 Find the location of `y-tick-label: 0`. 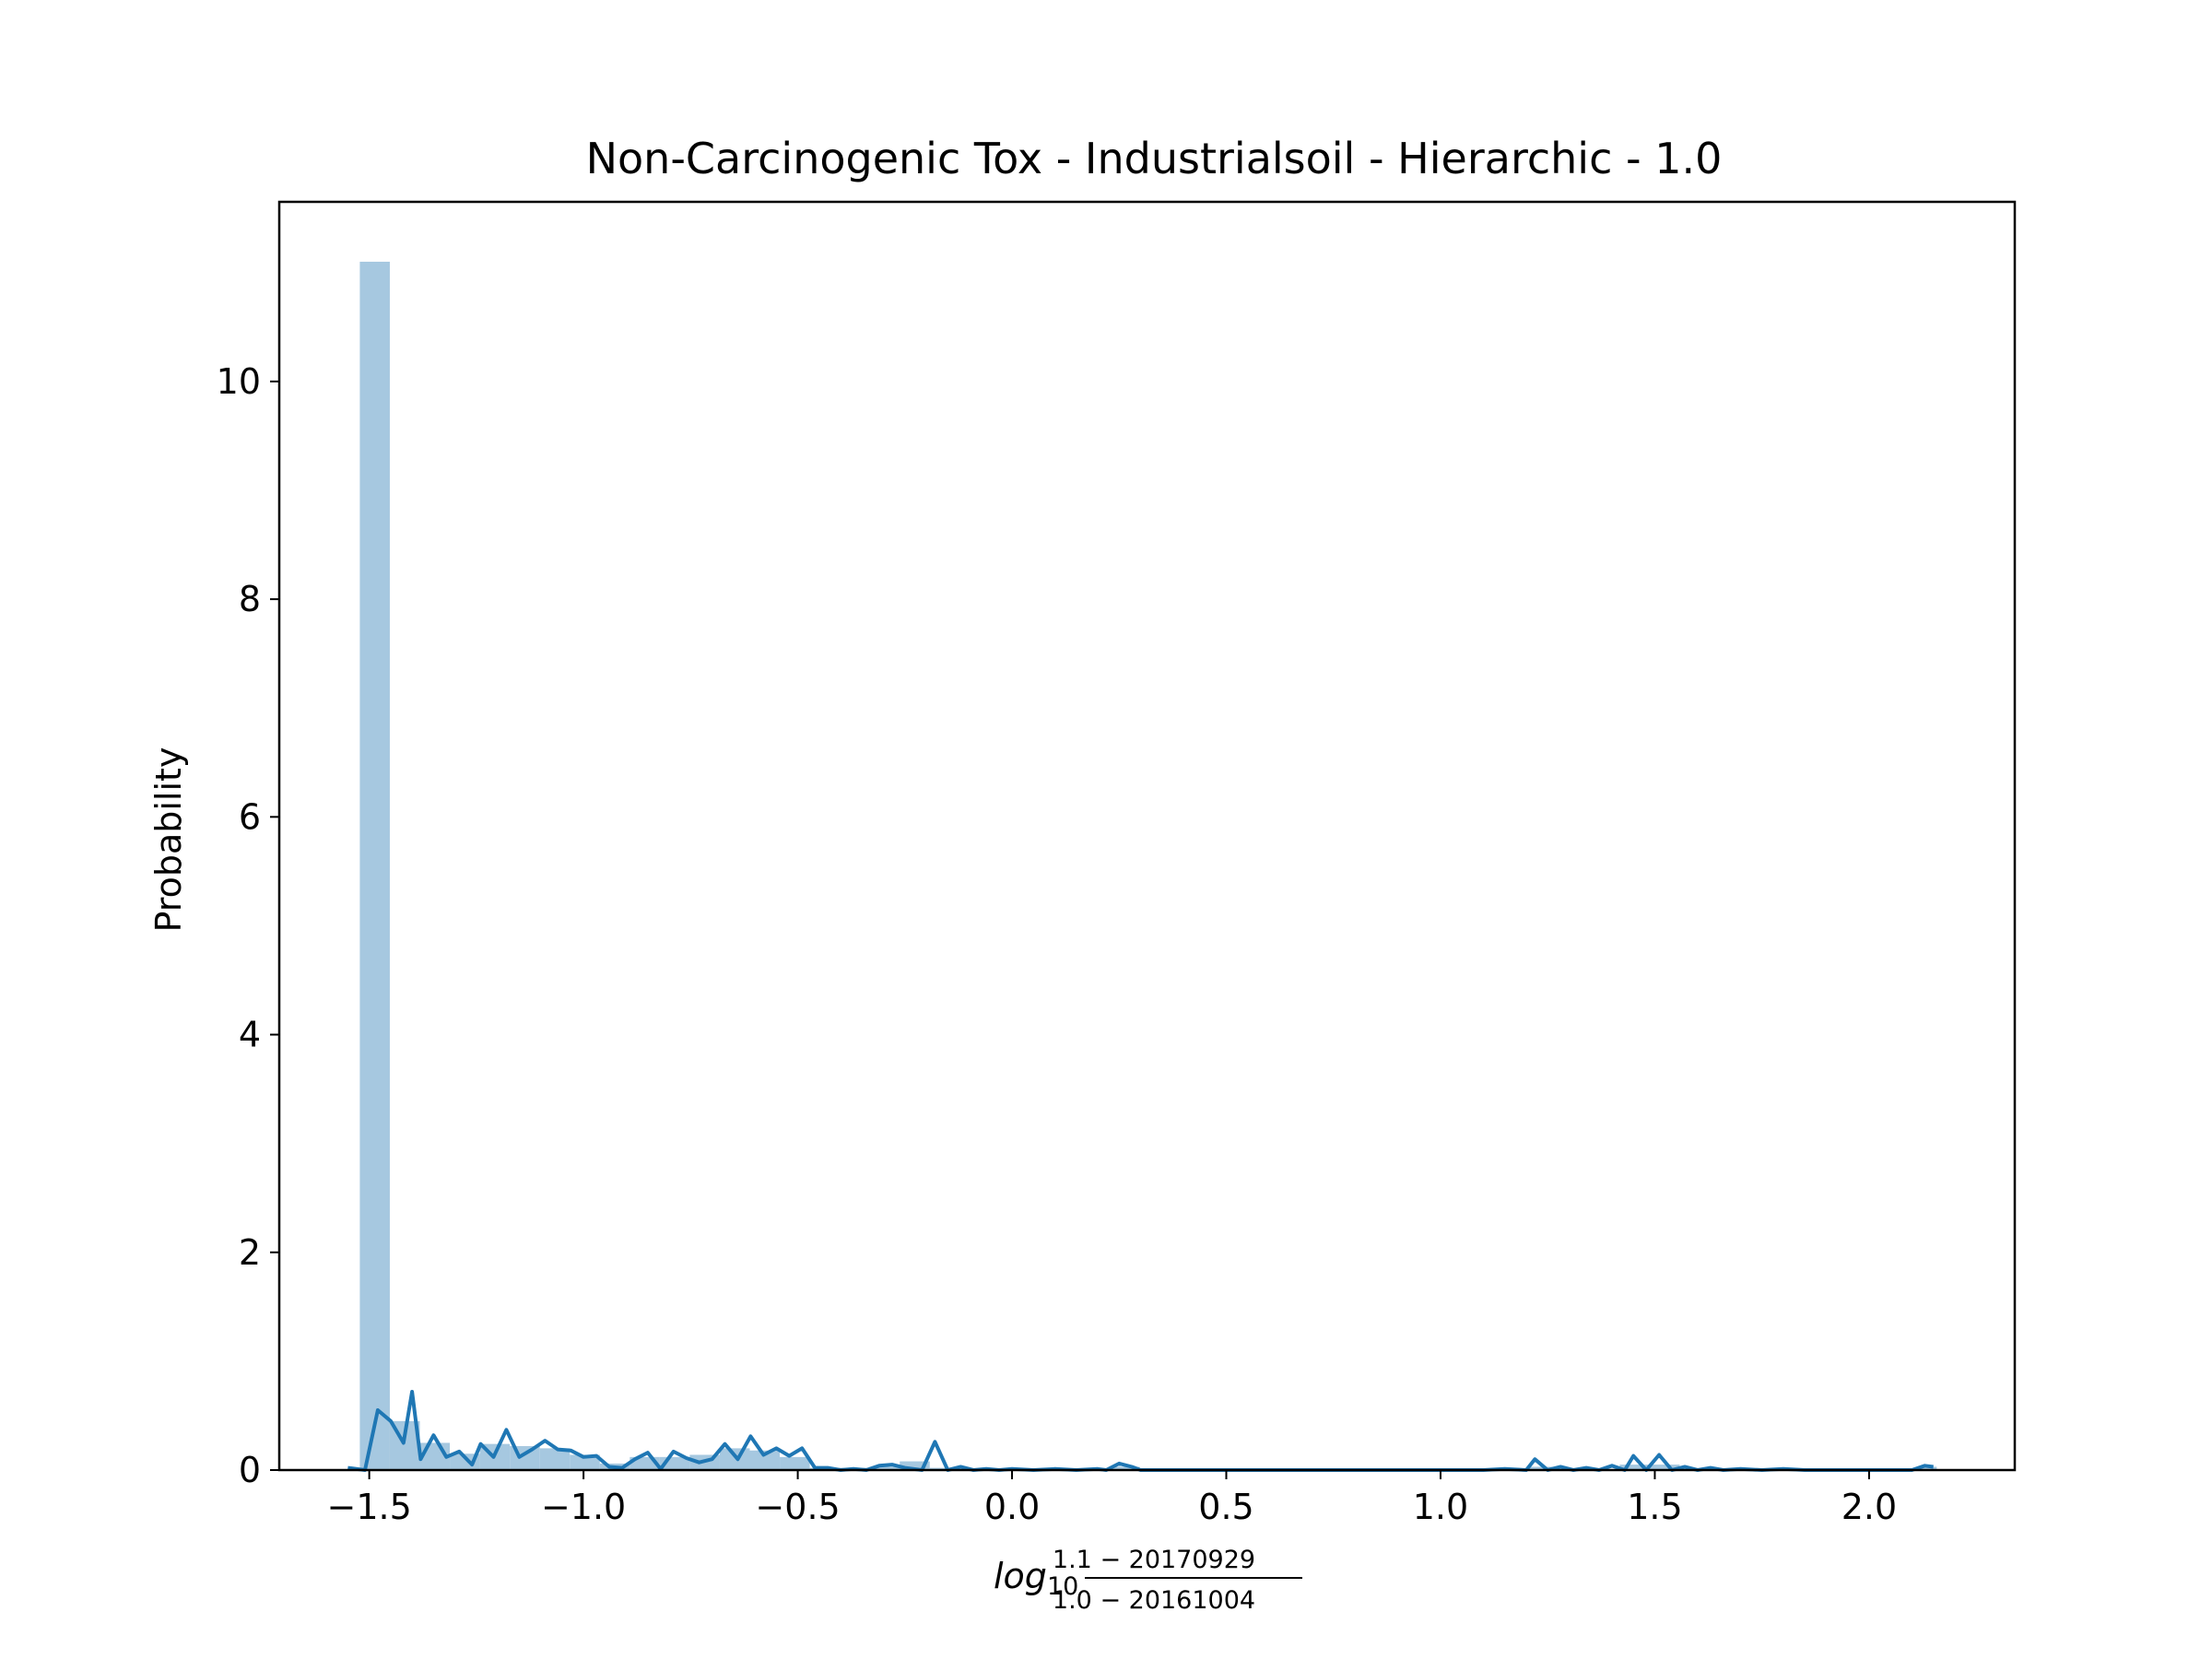

y-tick-label: 0 is located at coordinates (250, 1470).